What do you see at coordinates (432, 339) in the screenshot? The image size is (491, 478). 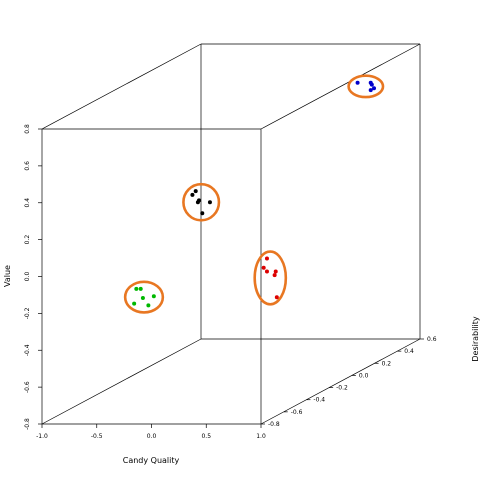 I see `z-tick-label: 0.6` at bounding box center [432, 339].